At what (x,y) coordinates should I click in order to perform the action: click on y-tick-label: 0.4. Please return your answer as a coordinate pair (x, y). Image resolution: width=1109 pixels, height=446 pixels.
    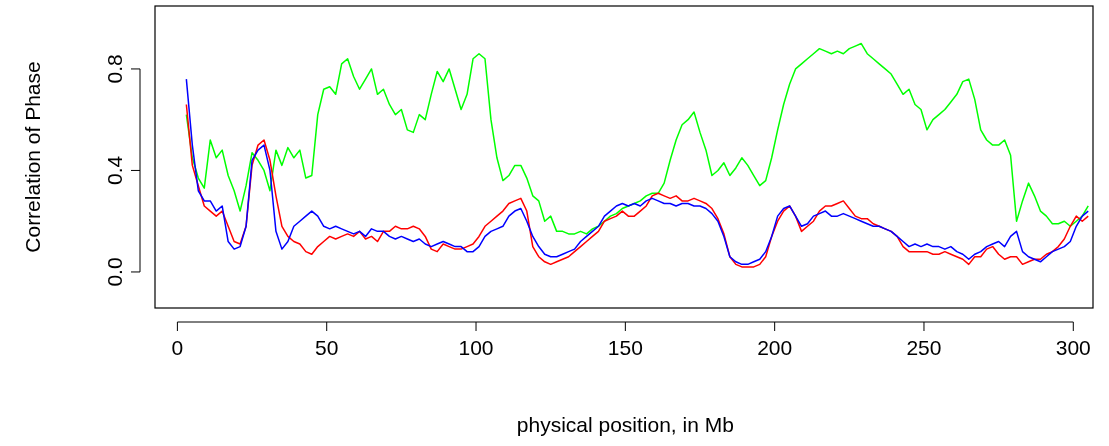
    Looking at the image, I should click on (114, 170).